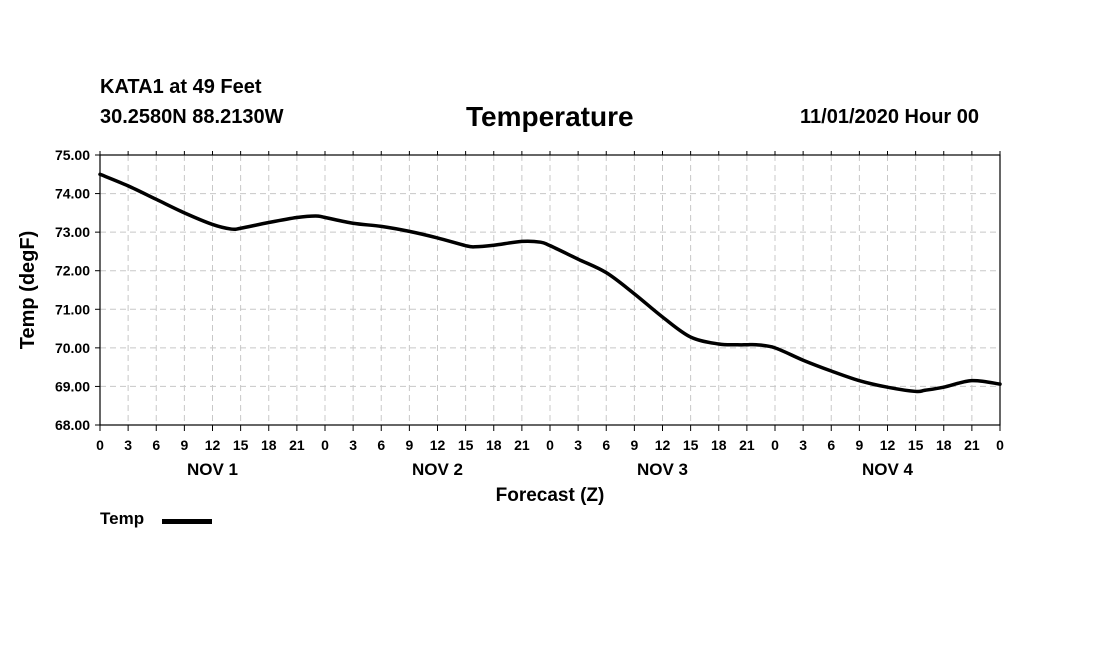 The image size is (1100, 650). Describe the element at coordinates (122, 518) in the screenshot. I see `legend-label: Temp` at that location.